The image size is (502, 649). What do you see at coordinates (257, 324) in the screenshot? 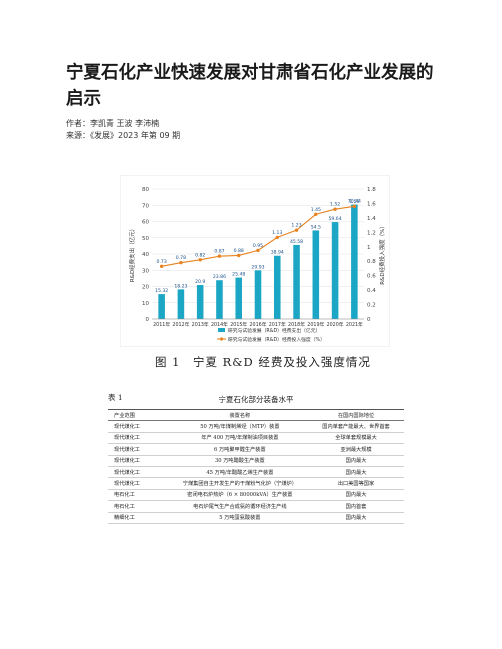
I see `x-tick-label: 2016年` at bounding box center [257, 324].